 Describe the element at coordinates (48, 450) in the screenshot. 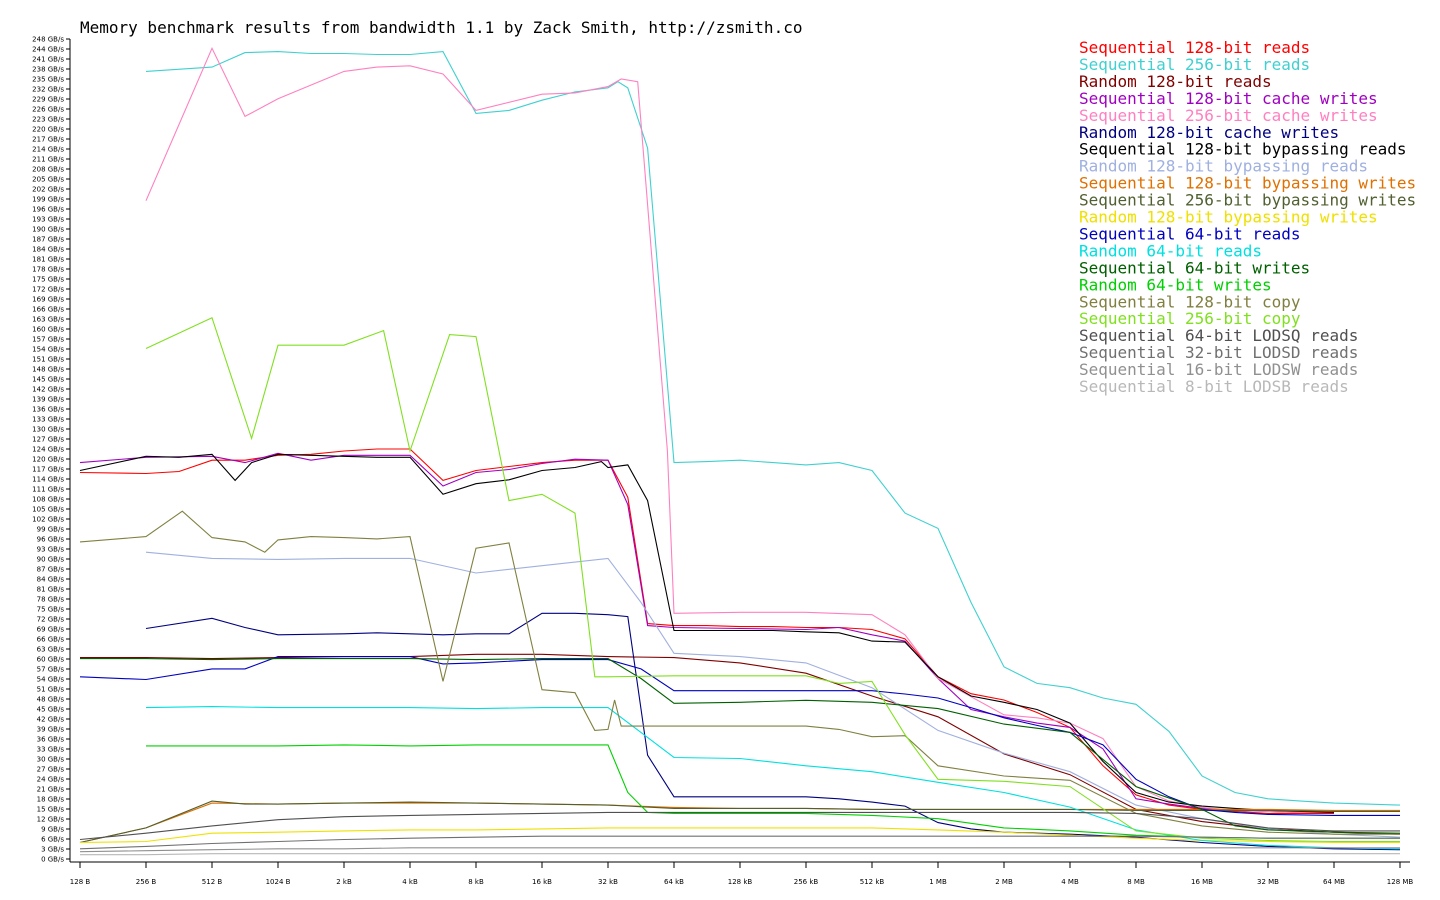

I see `y-tick-label: 124 GB/s` at that location.